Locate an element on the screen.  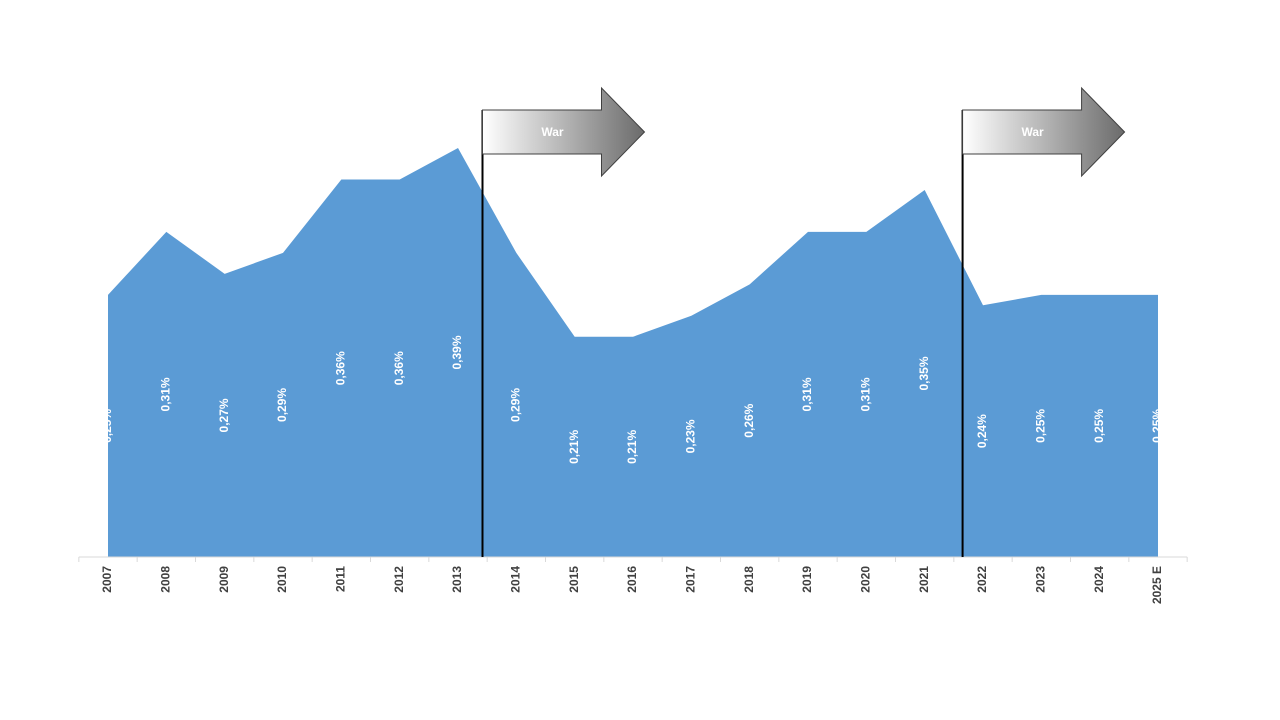
x-tick-label: 2019 is located at coordinates (807, 579).